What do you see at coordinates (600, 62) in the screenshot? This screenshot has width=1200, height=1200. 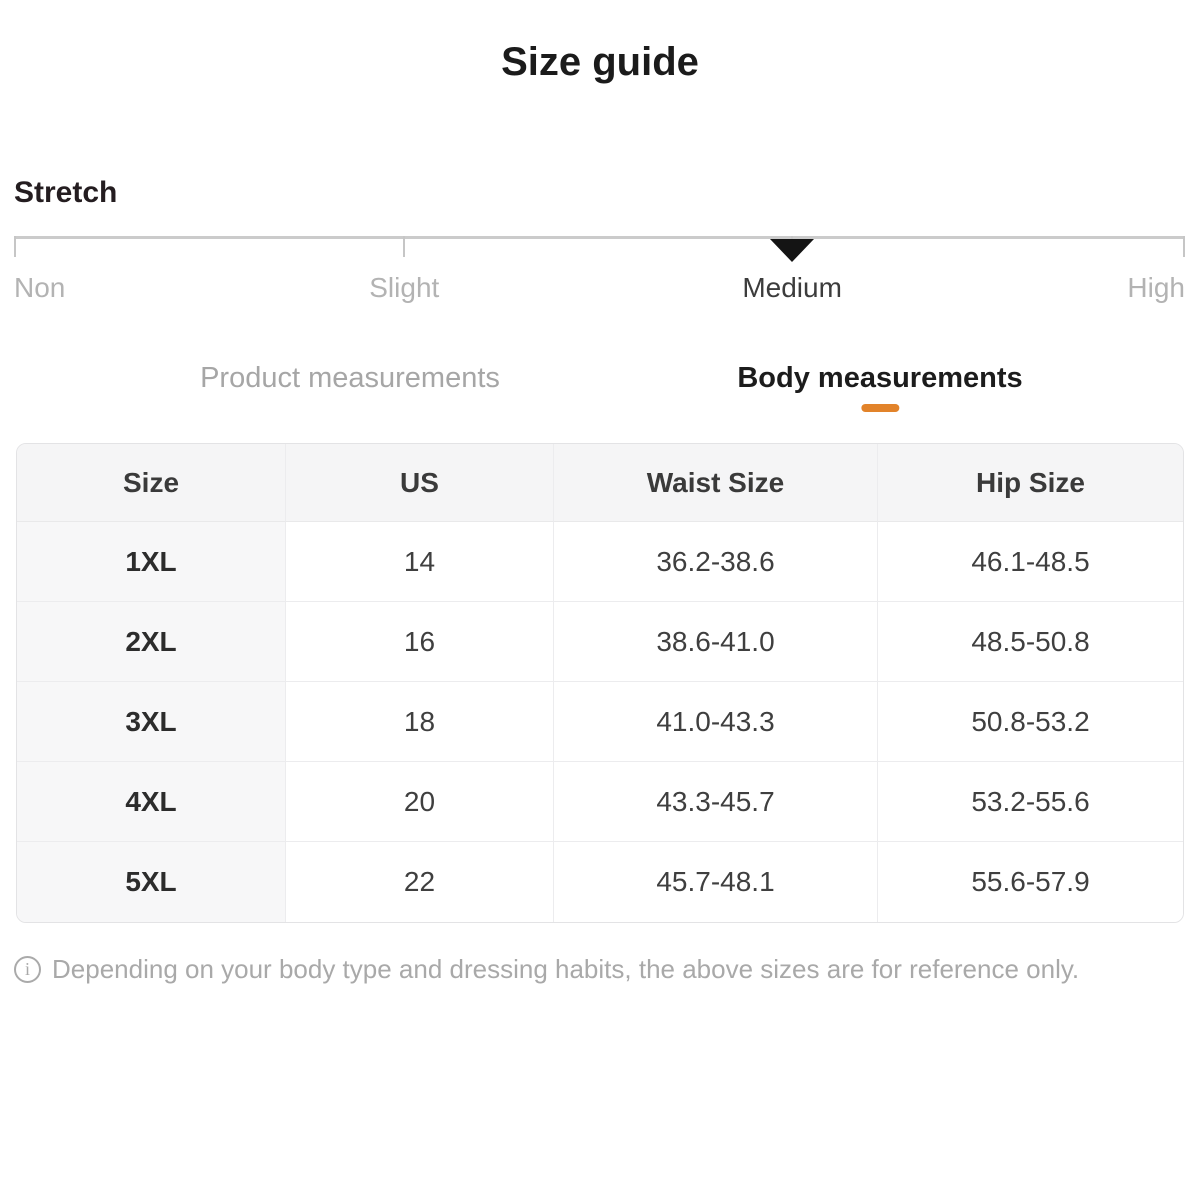 I see `page-title: Size guide` at bounding box center [600, 62].